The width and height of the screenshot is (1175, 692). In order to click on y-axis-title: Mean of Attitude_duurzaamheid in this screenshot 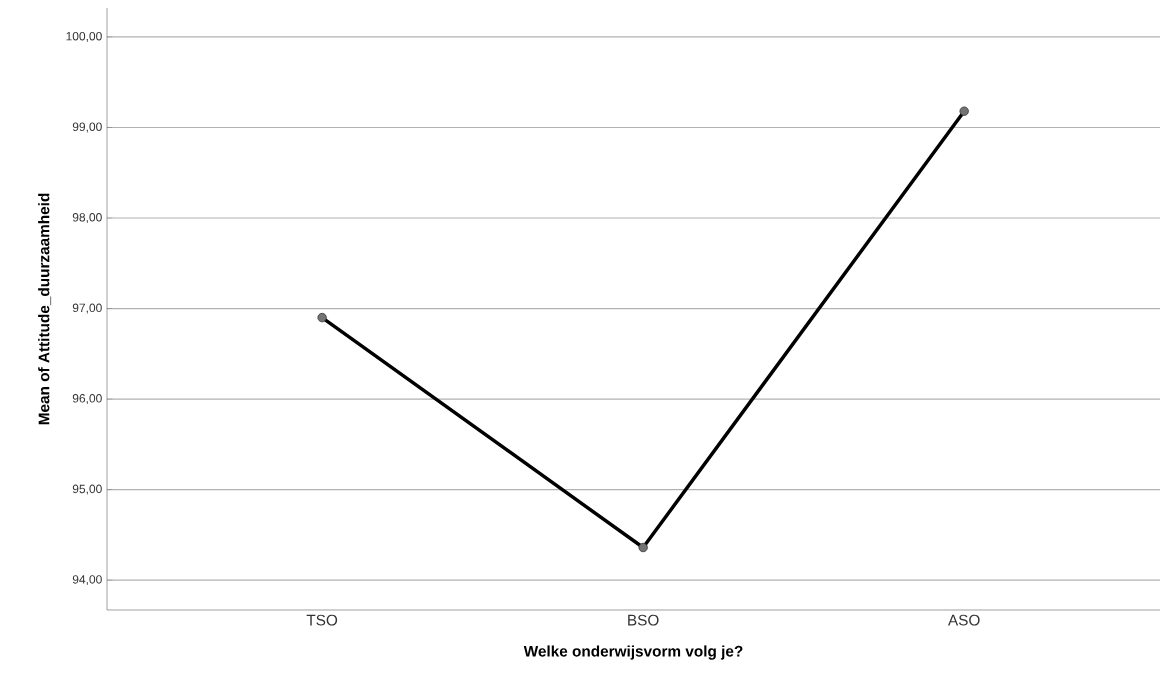, I will do `click(45, 309)`.